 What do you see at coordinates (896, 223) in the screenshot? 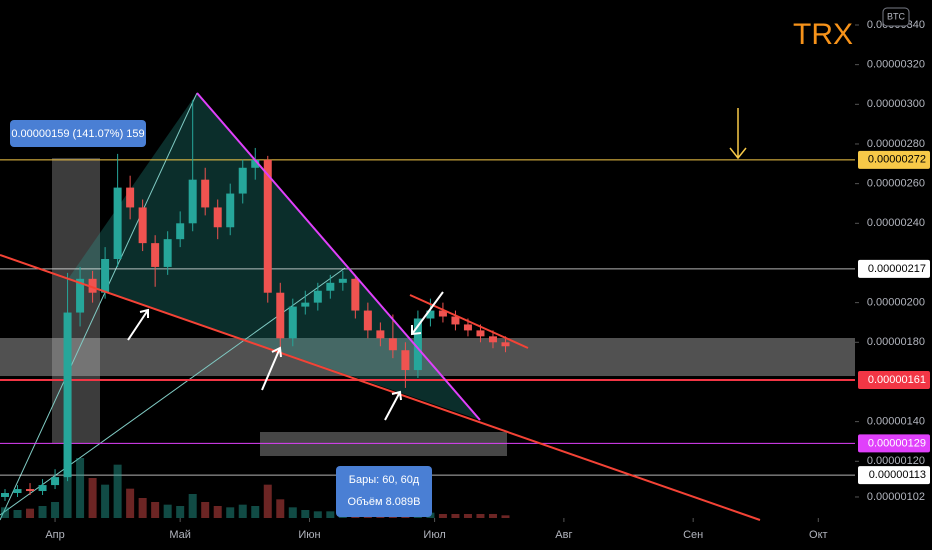
I see `y-tick-label: 0.00000240` at bounding box center [896, 223].